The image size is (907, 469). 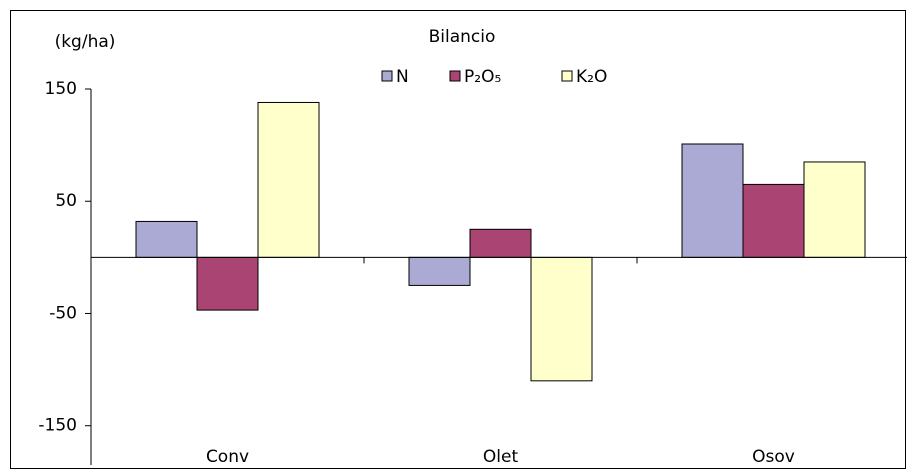 I want to click on legend-label: P₂O₅, so click(x=482, y=77).